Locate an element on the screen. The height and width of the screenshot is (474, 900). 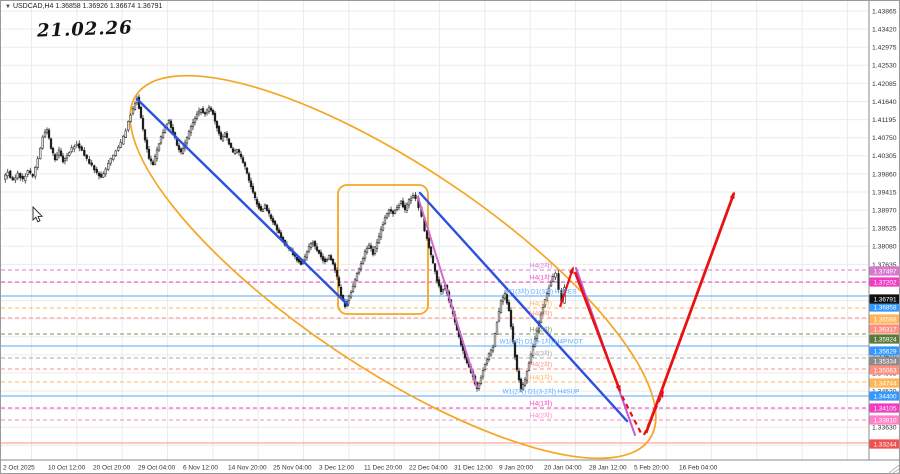
price-tick: 1.38080 is located at coordinates (884, 247).